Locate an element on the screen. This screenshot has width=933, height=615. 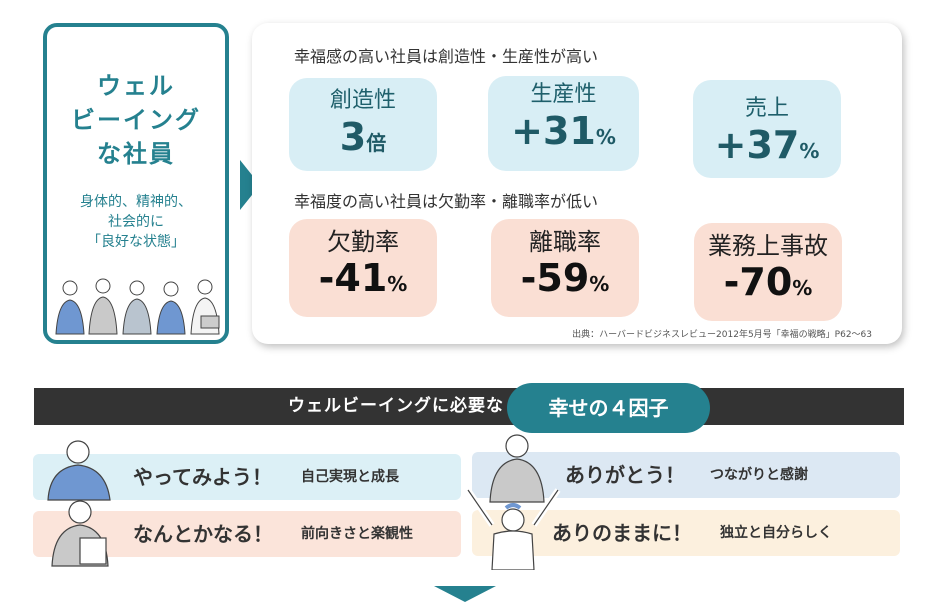
section-heading-low: 幸福度の高い社員は欠勤率・離職率が低い is located at coordinates (446, 201).